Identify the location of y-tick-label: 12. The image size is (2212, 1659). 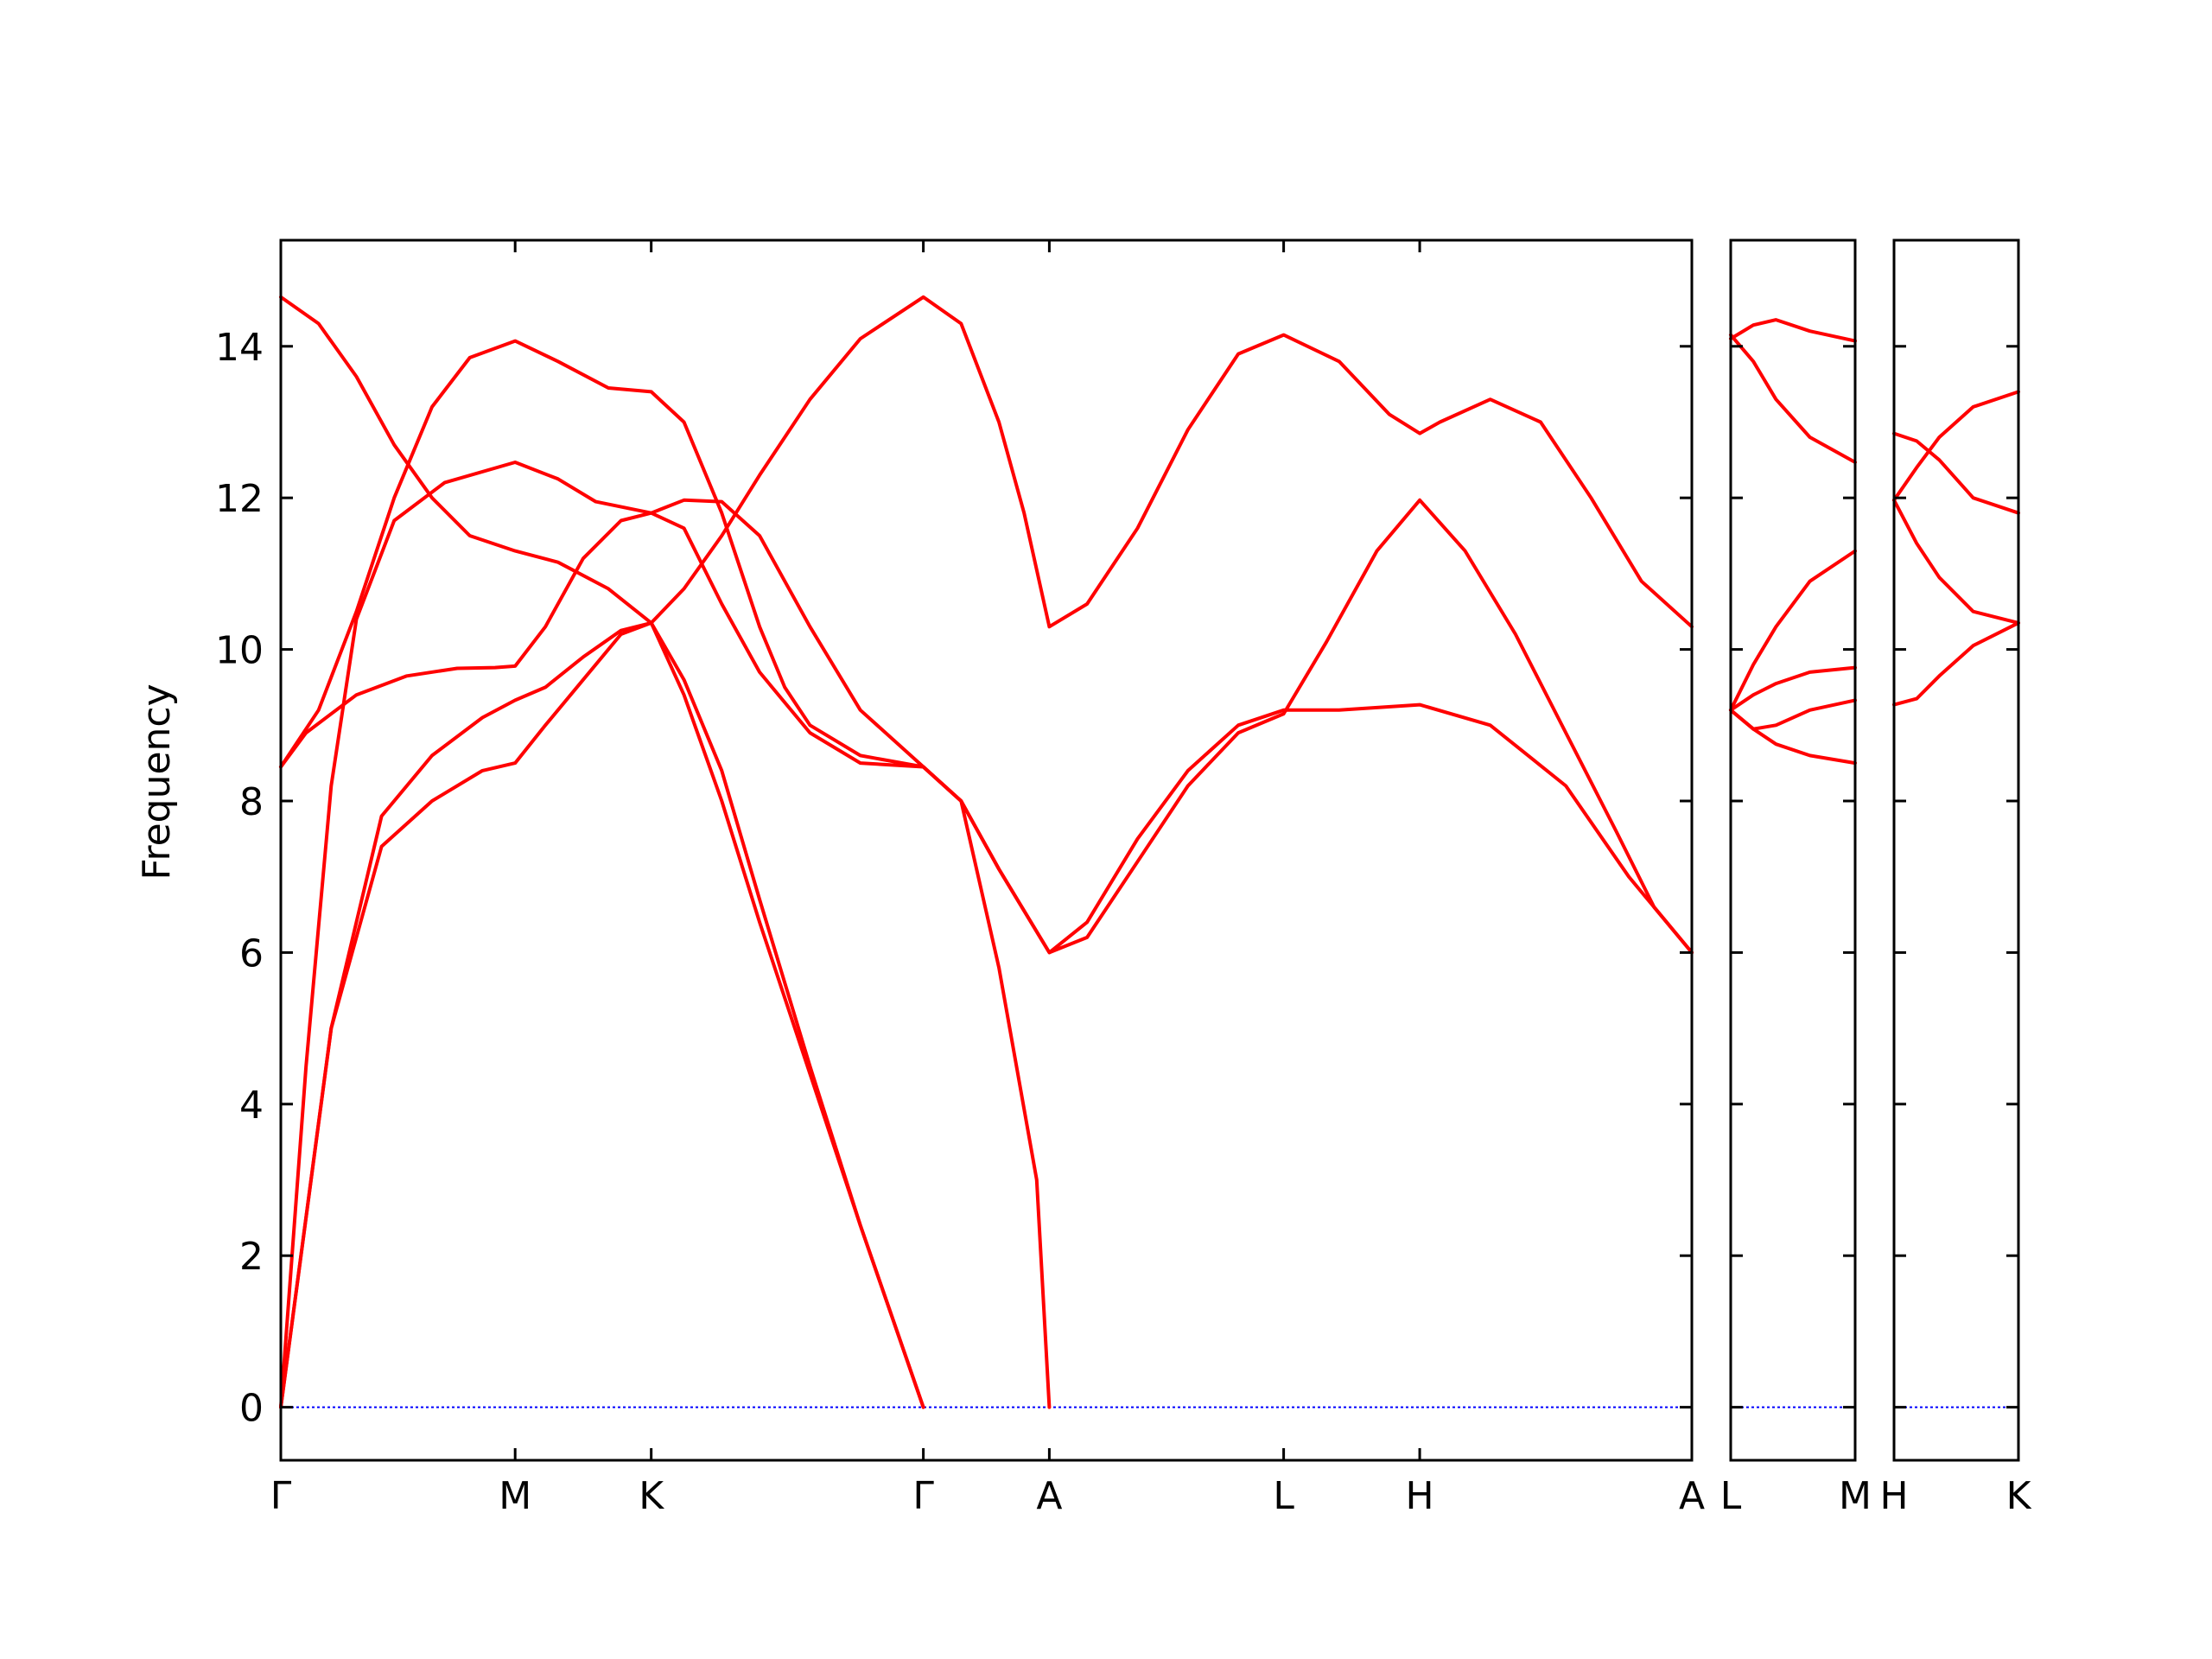
(239, 499).